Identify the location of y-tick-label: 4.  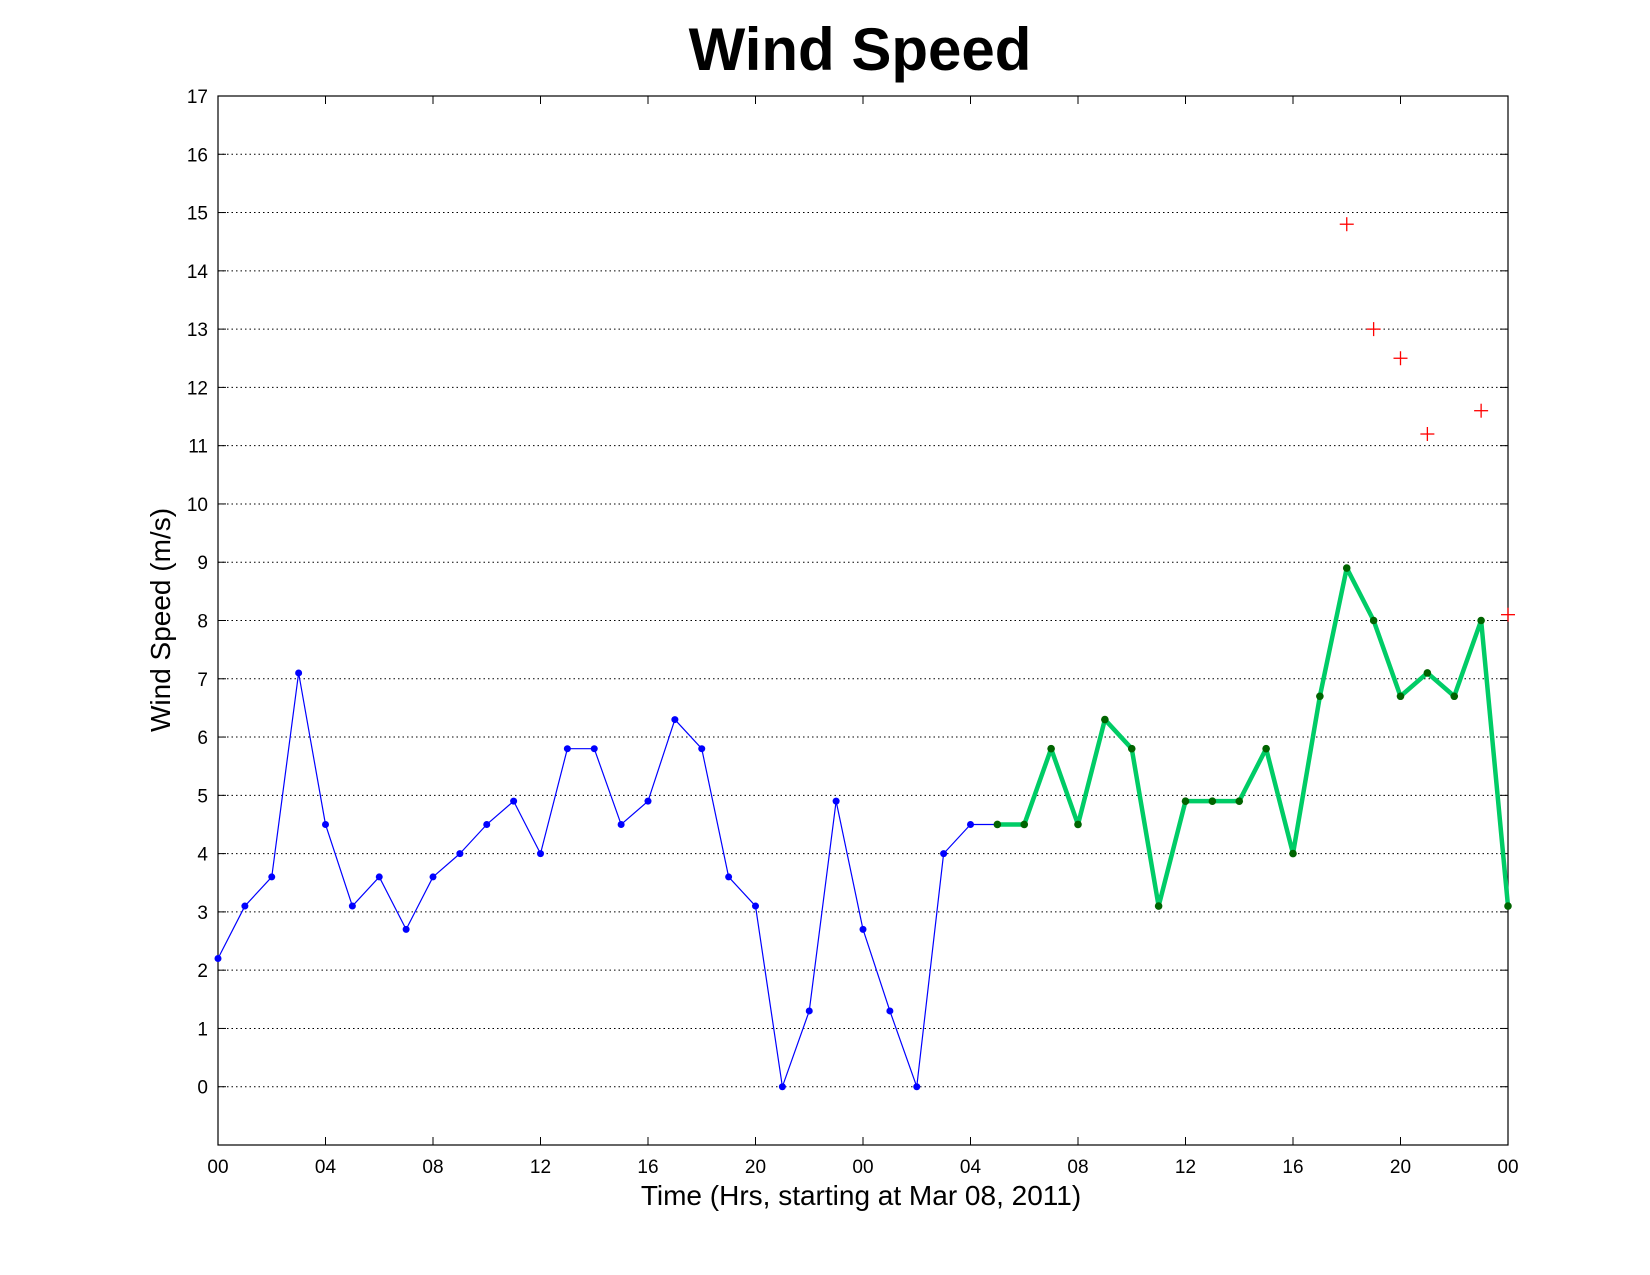
(202, 855).